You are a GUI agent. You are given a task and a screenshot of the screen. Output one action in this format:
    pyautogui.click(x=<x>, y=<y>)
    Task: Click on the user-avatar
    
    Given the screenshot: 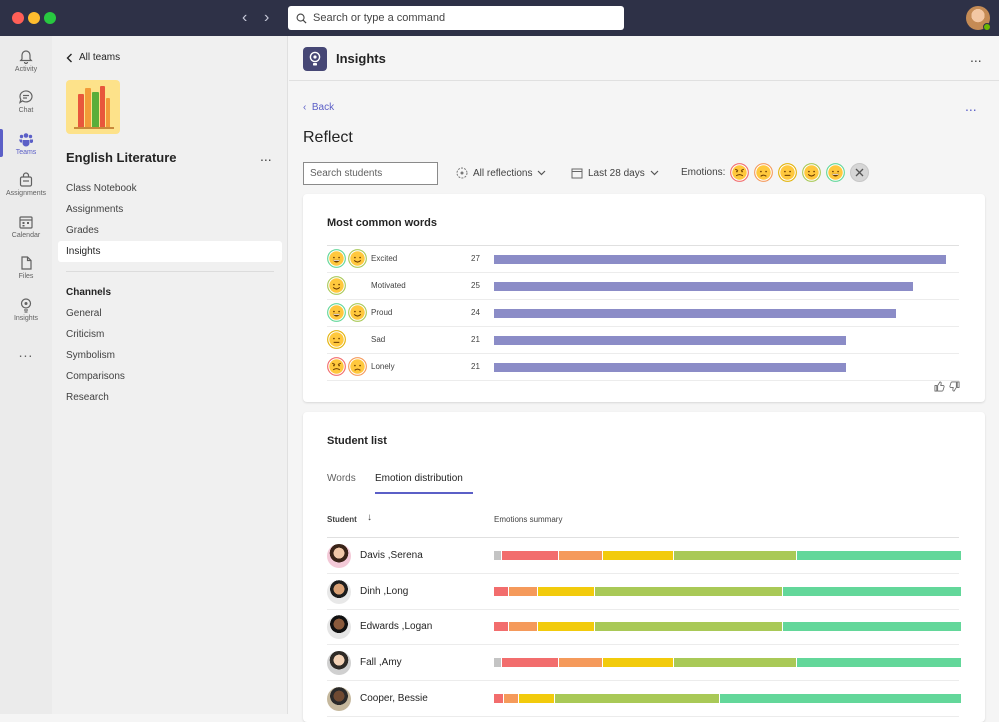 What is the action you would take?
    pyautogui.click(x=978, y=18)
    